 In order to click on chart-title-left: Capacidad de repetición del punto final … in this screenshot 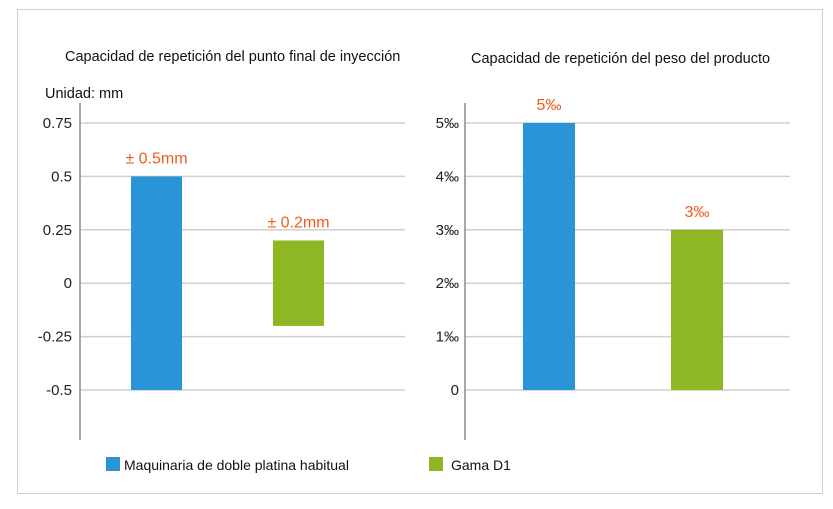, I will do `click(232, 57)`.